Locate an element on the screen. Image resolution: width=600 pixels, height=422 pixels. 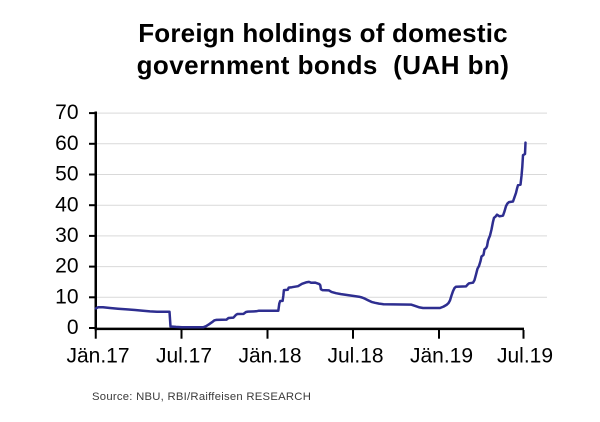
svg-text: Jul.19 is located at coordinates (525, 356).